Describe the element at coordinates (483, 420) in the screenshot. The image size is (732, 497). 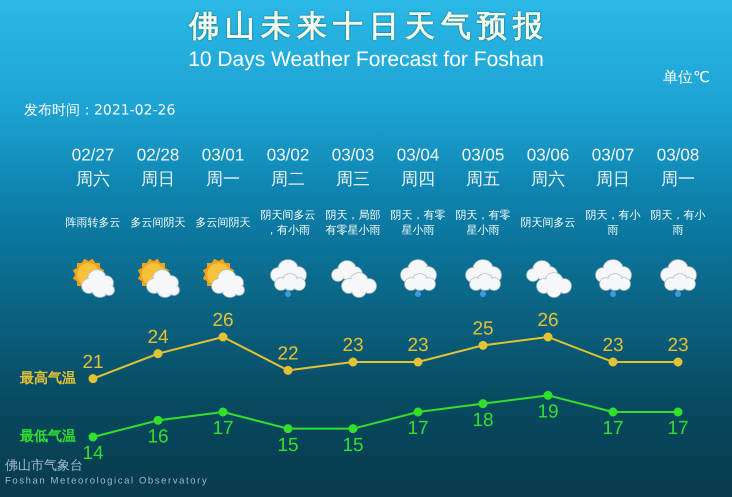
I see `data-label: 18` at that location.